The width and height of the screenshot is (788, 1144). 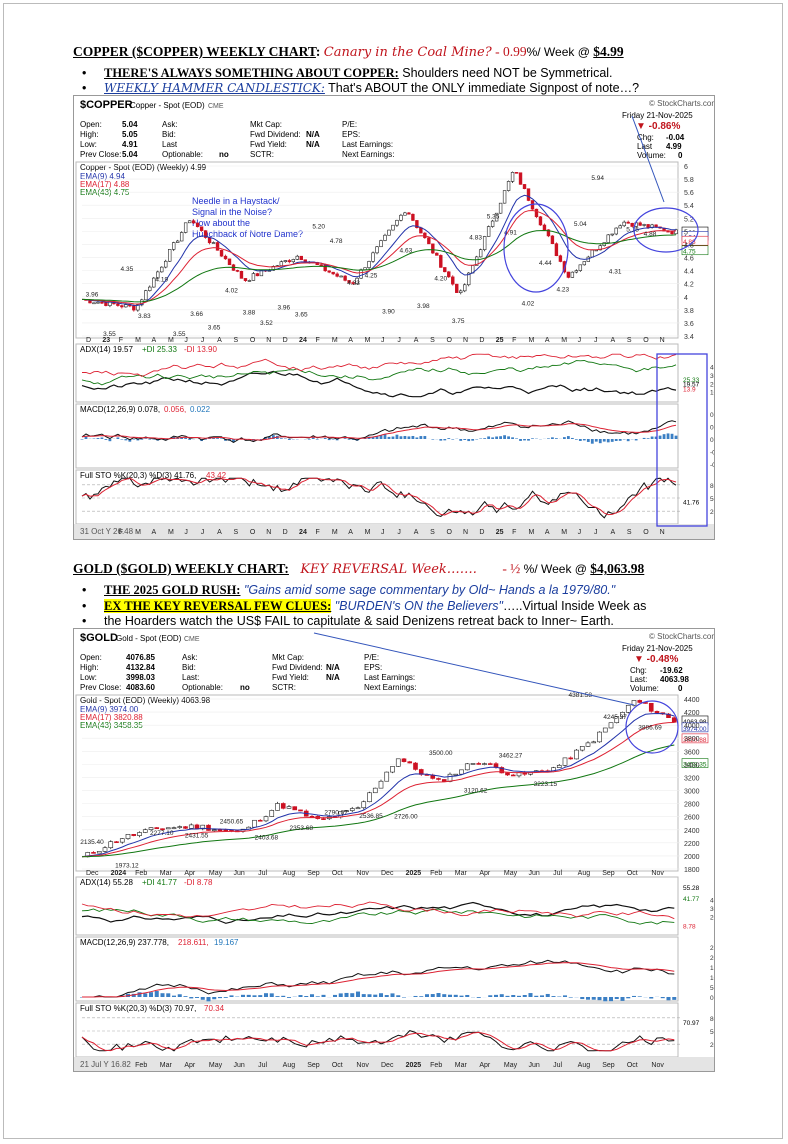 What do you see at coordinates (159, 349) in the screenshot?
I see `copper-adx-plus: +DI 25.33` at bounding box center [159, 349].